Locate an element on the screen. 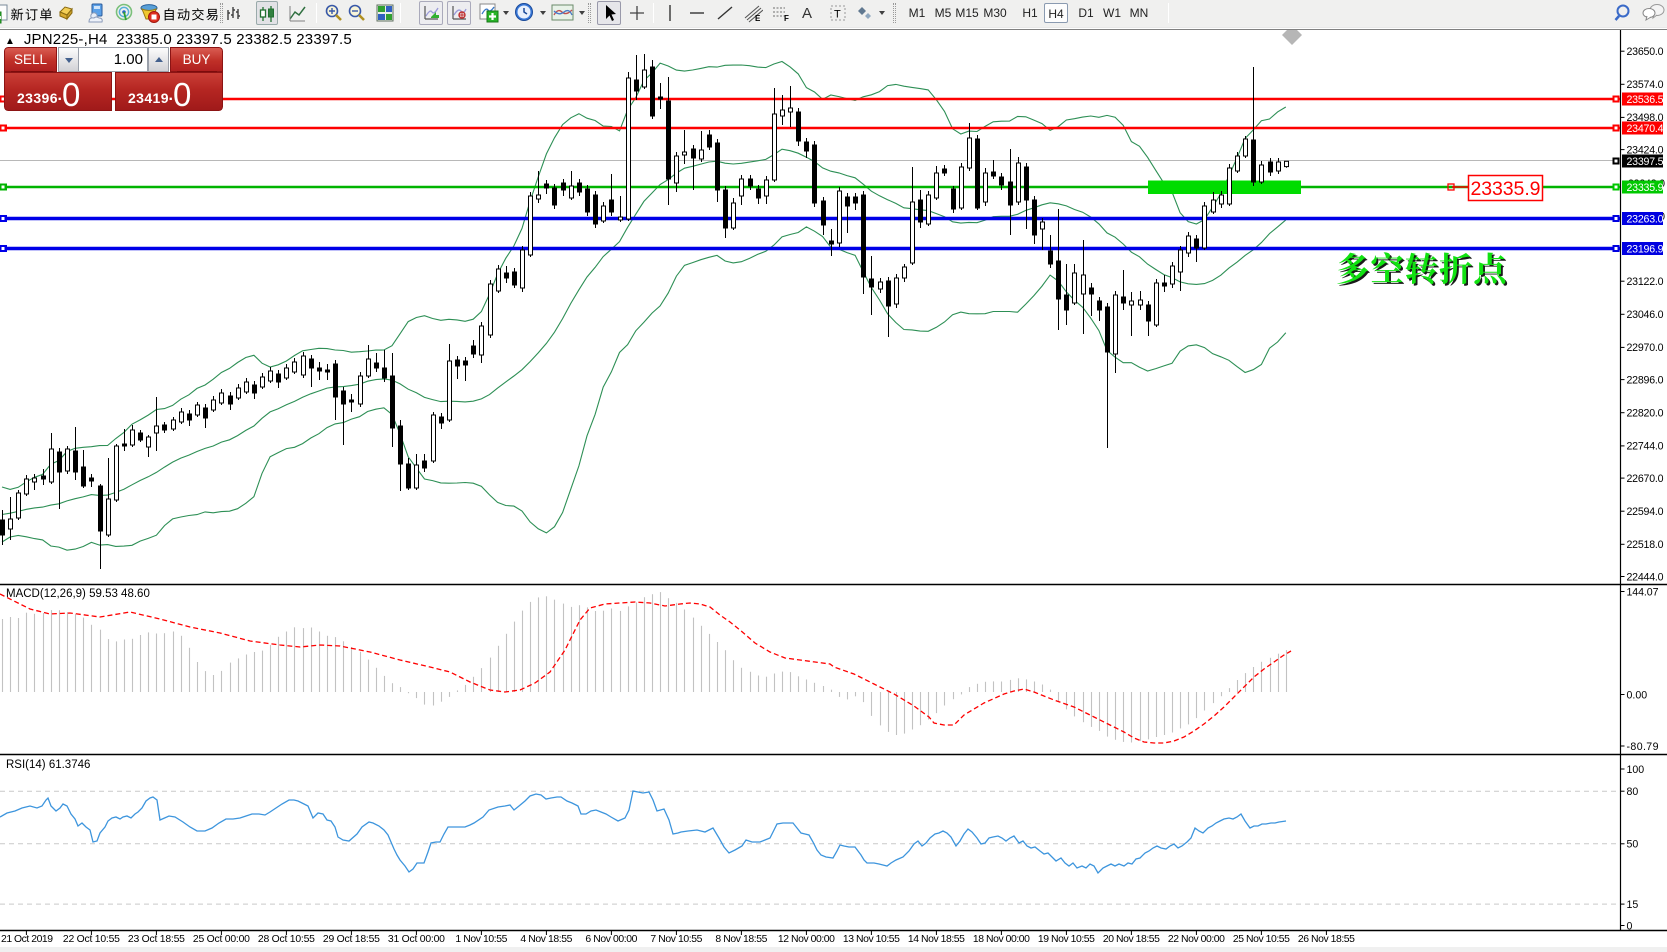 The height and width of the screenshot is (952, 1667). svg-text: 23536.5 is located at coordinates (1645, 100).